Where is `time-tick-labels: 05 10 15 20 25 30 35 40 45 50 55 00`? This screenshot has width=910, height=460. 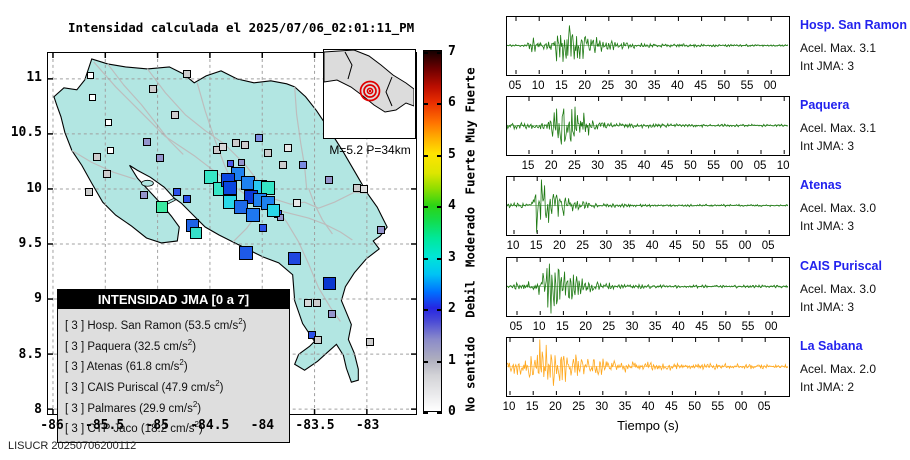 time-tick-labels: 05 10 15 20 25 30 35 40 45 50 55 00 is located at coordinates (656, 87).